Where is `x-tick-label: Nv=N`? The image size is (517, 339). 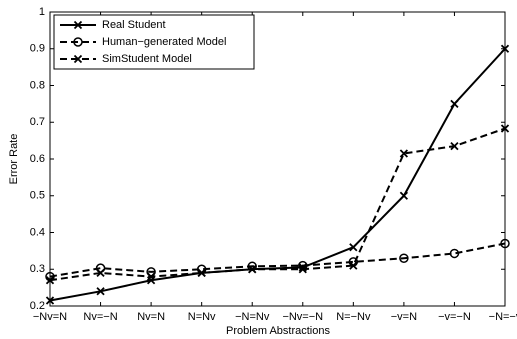 x-tick-label: Nv=N is located at coordinates (151, 317).